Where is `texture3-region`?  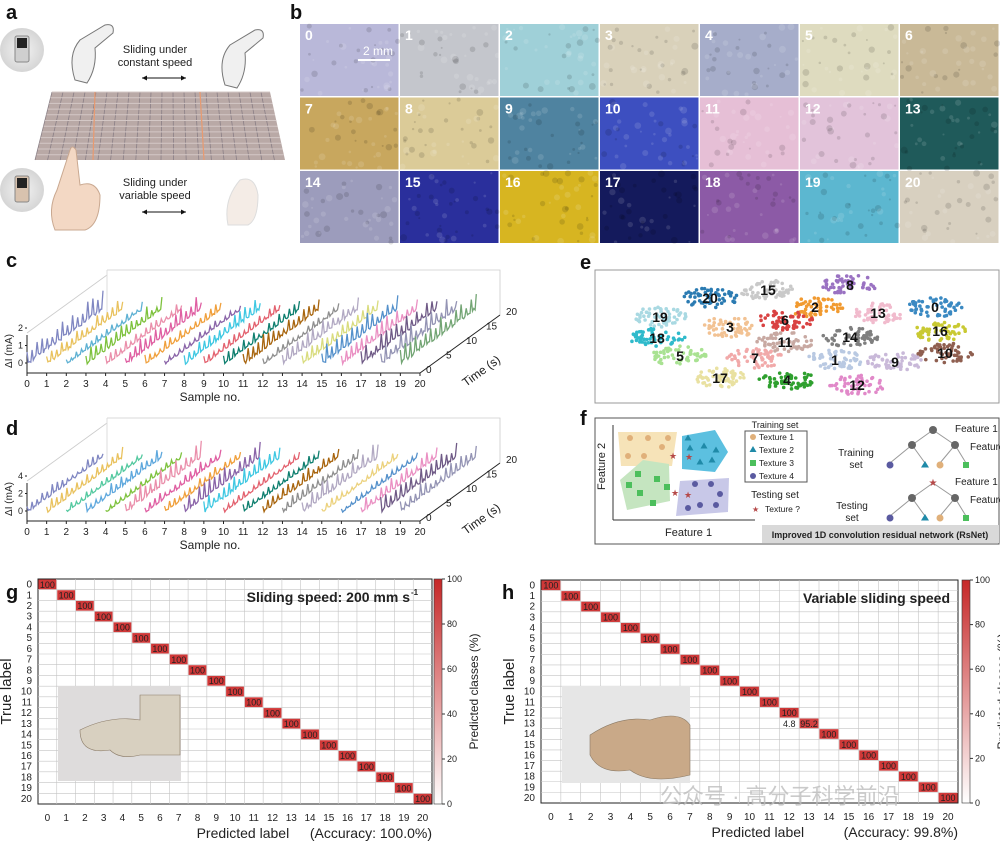
texture3-region is located at coordinates (645, 485).